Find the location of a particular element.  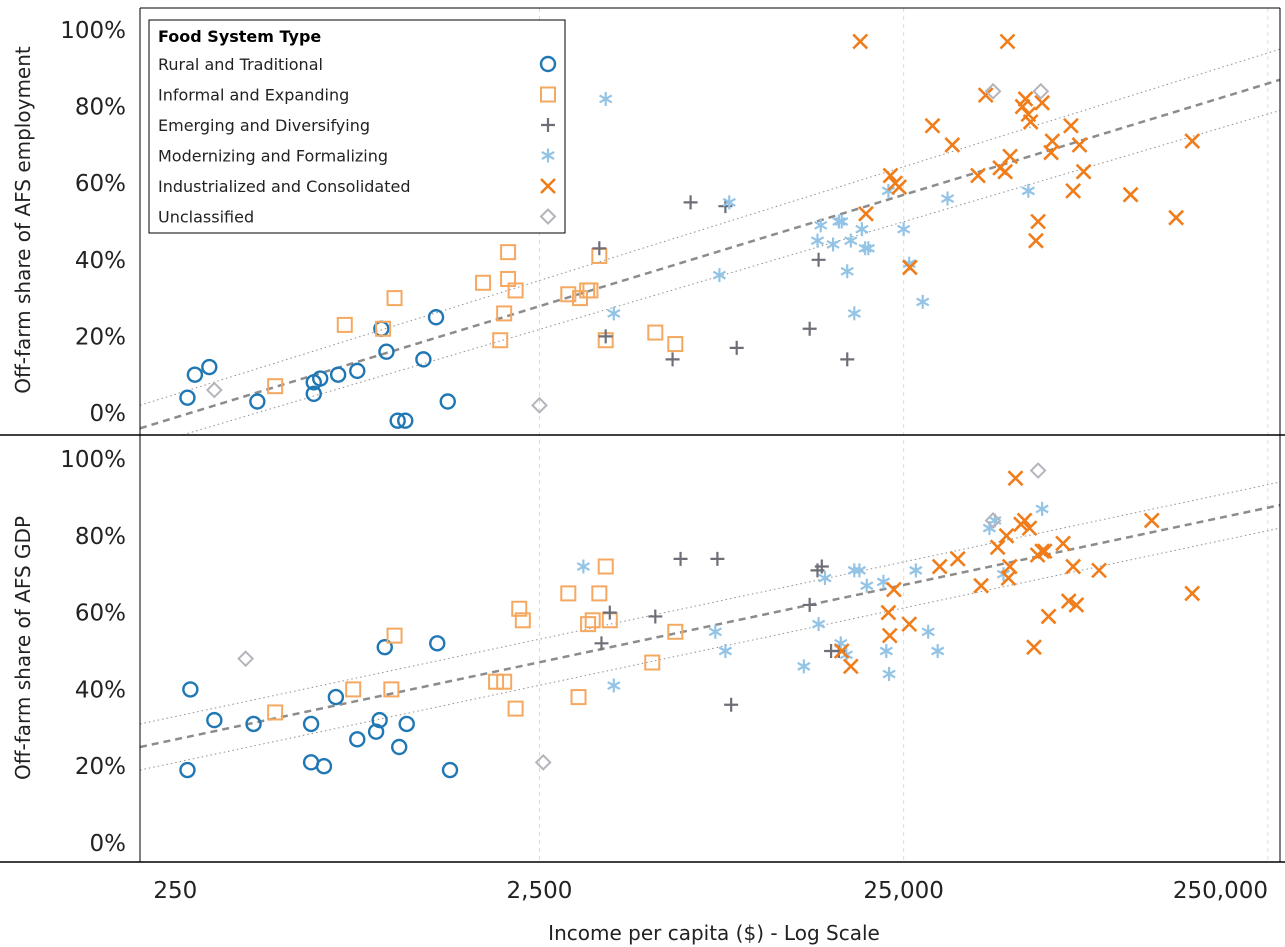

x-tick-label: 25,000 is located at coordinates (903, 891).